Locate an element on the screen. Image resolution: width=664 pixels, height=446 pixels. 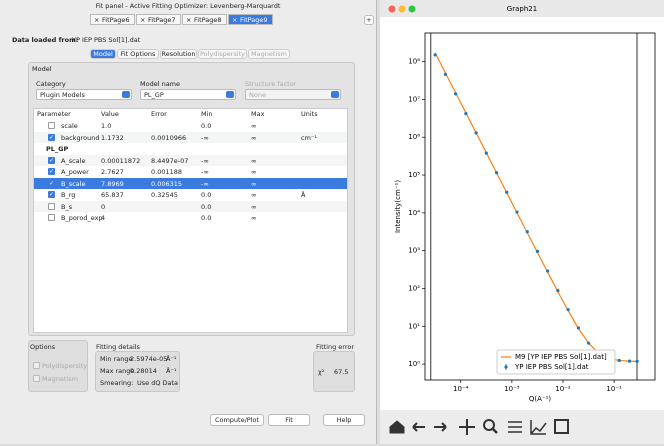
zoom-icon is located at coordinates (489, 425).